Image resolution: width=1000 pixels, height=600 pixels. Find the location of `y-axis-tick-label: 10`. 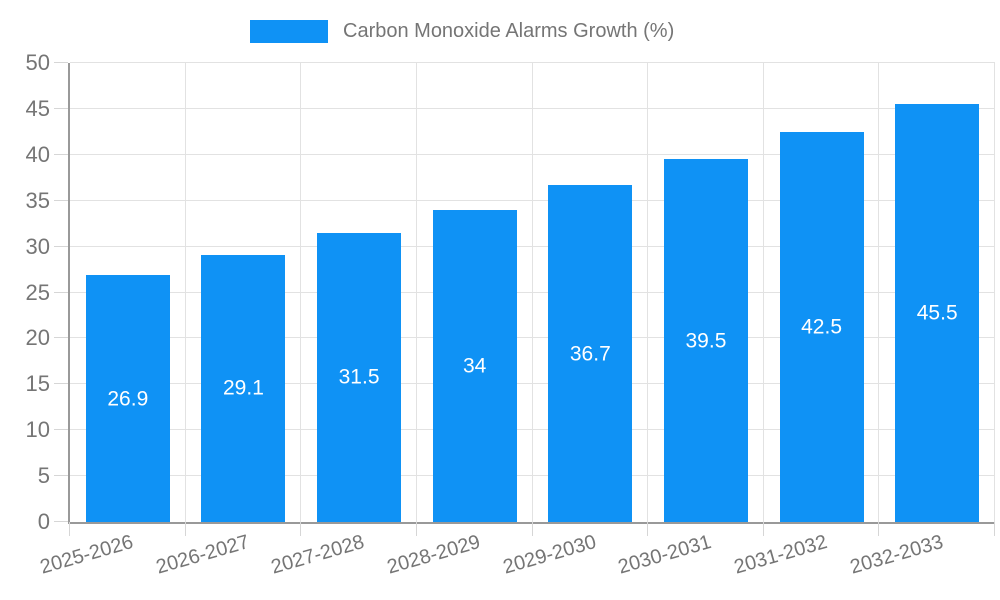

y-axis-tick-label: 10 is located at coordinates (37, 430).